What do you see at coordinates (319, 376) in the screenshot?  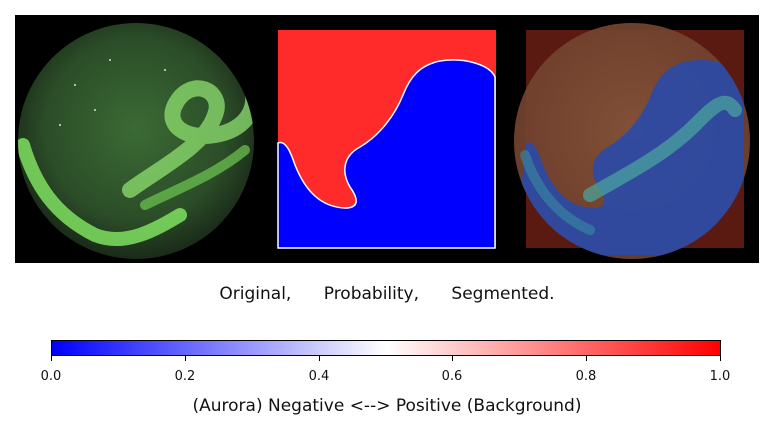 I see `colorbar-tick-label: 0.4` at bounding box center [319, 376].